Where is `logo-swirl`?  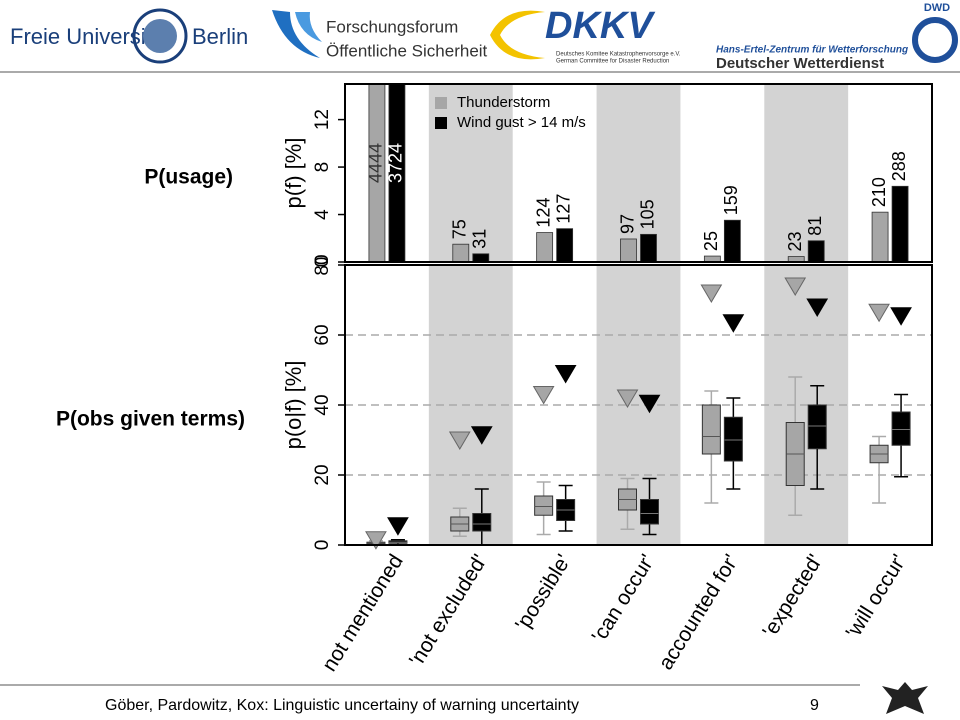 logo-swirl is located at coordinates (517, 35).